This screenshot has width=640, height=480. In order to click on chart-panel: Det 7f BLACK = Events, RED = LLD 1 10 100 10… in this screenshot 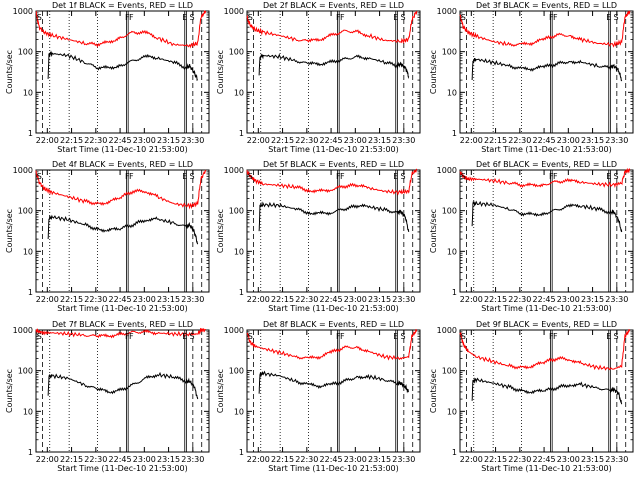, I will do `click(107, 396)`.